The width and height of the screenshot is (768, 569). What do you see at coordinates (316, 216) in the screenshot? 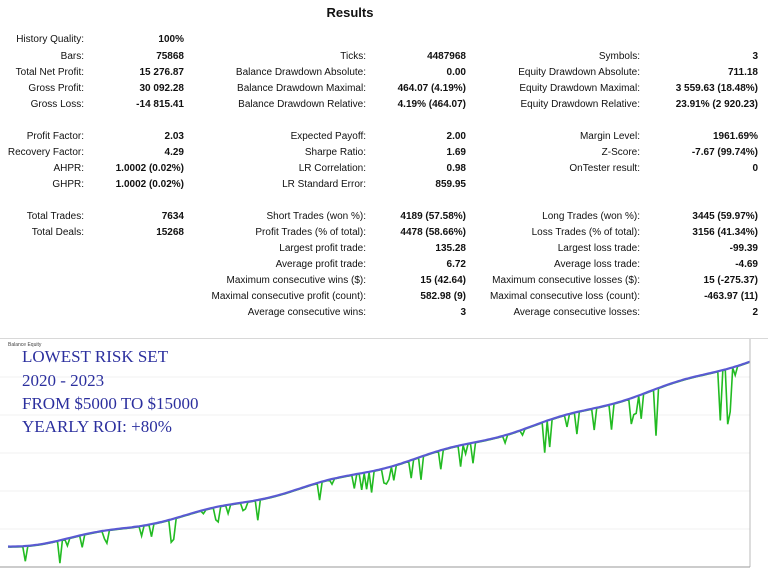
I see `stat-label: Short Trades (won %):` at bounding box center [316, 216].